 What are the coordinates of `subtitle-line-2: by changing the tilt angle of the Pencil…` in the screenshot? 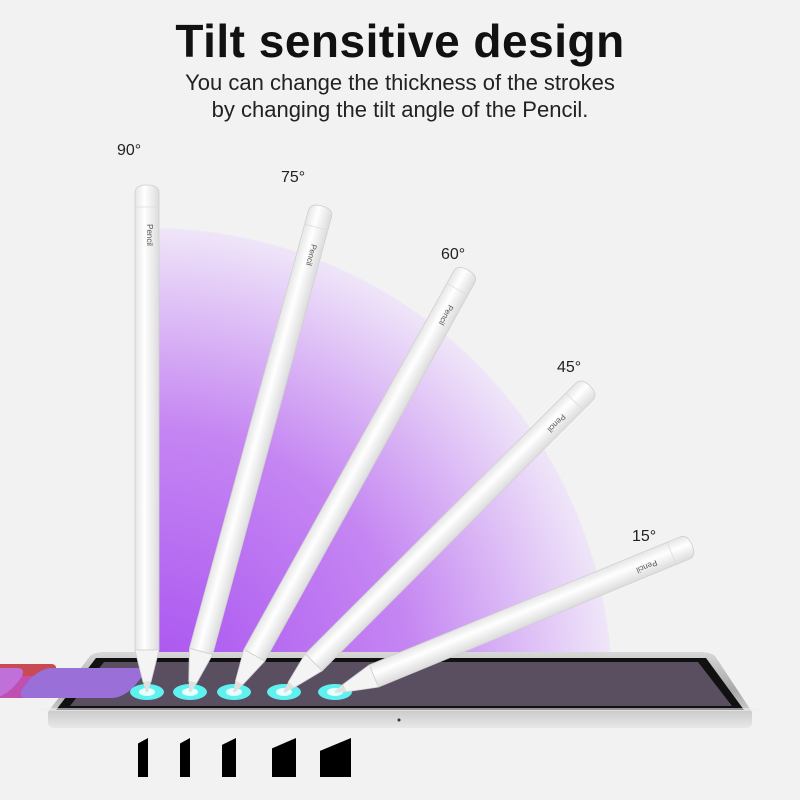 It's located at (400, 109).